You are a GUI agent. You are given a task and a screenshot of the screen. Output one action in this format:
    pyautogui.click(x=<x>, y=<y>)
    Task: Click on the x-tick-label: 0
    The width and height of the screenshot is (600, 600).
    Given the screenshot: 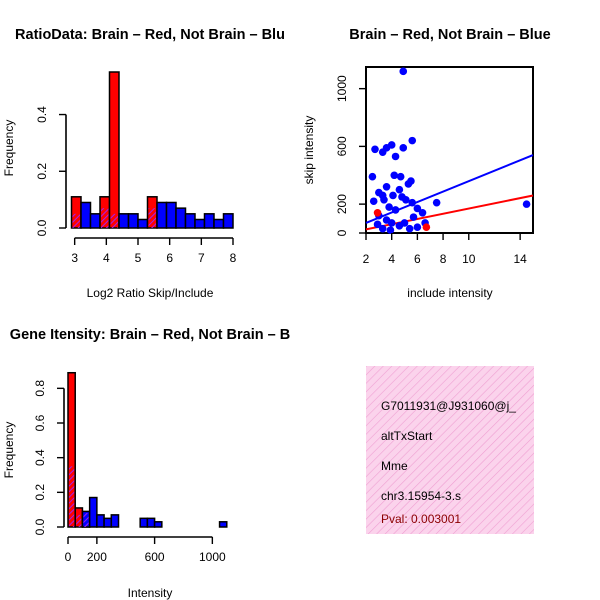 What is the action you would take?
    pyautogui.click(x=68, y=557)
    